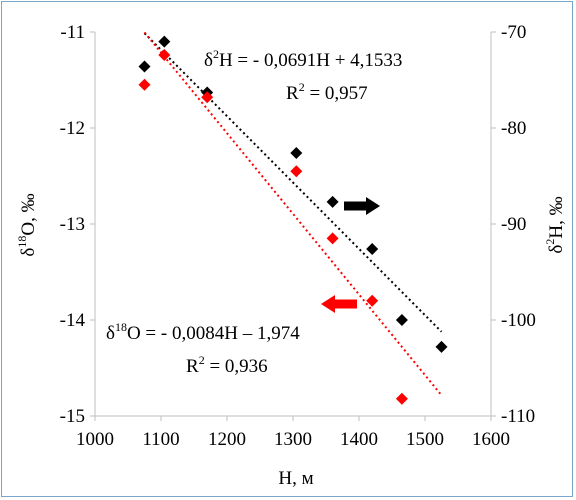 This screenshot has height=500, width=576. What do you see at coordinates (72, 32) in the screenshot?
I see `y-left-tick-label: -11` at bounding box center [72, 32].